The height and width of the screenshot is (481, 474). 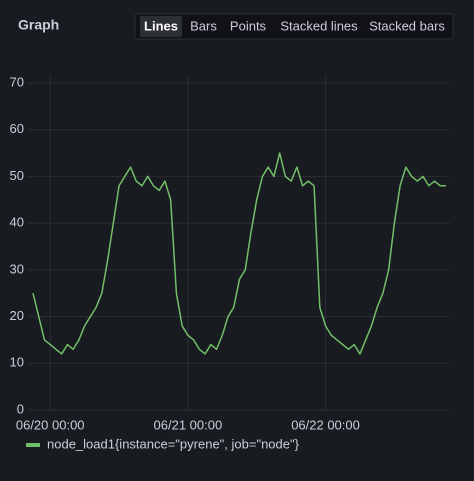 I want to click on x-tick-label: 06/22 00:00, so click(x=325, y=424).